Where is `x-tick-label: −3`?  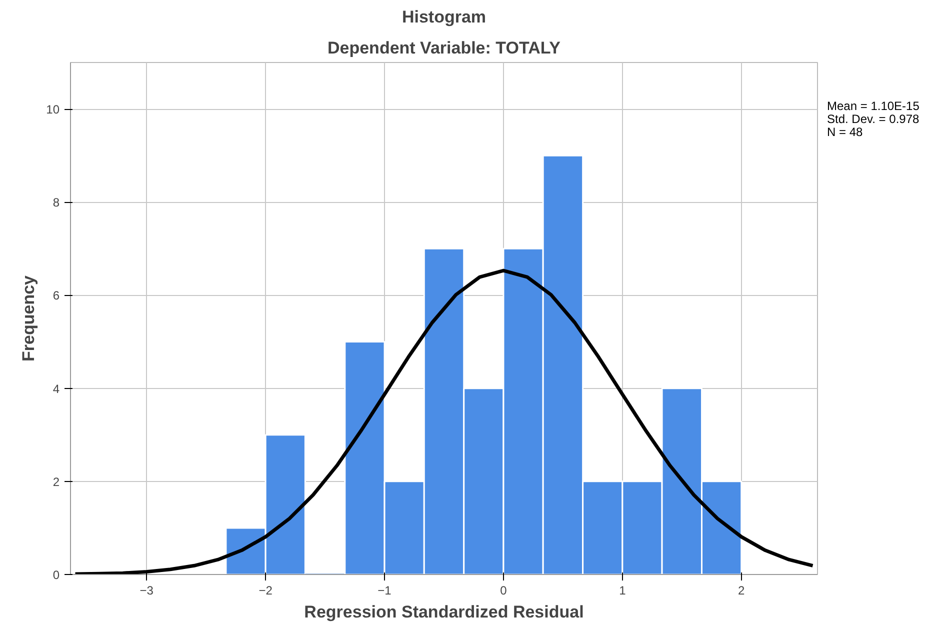 x-tick-label: −3 is located at coordinates (147, 591).